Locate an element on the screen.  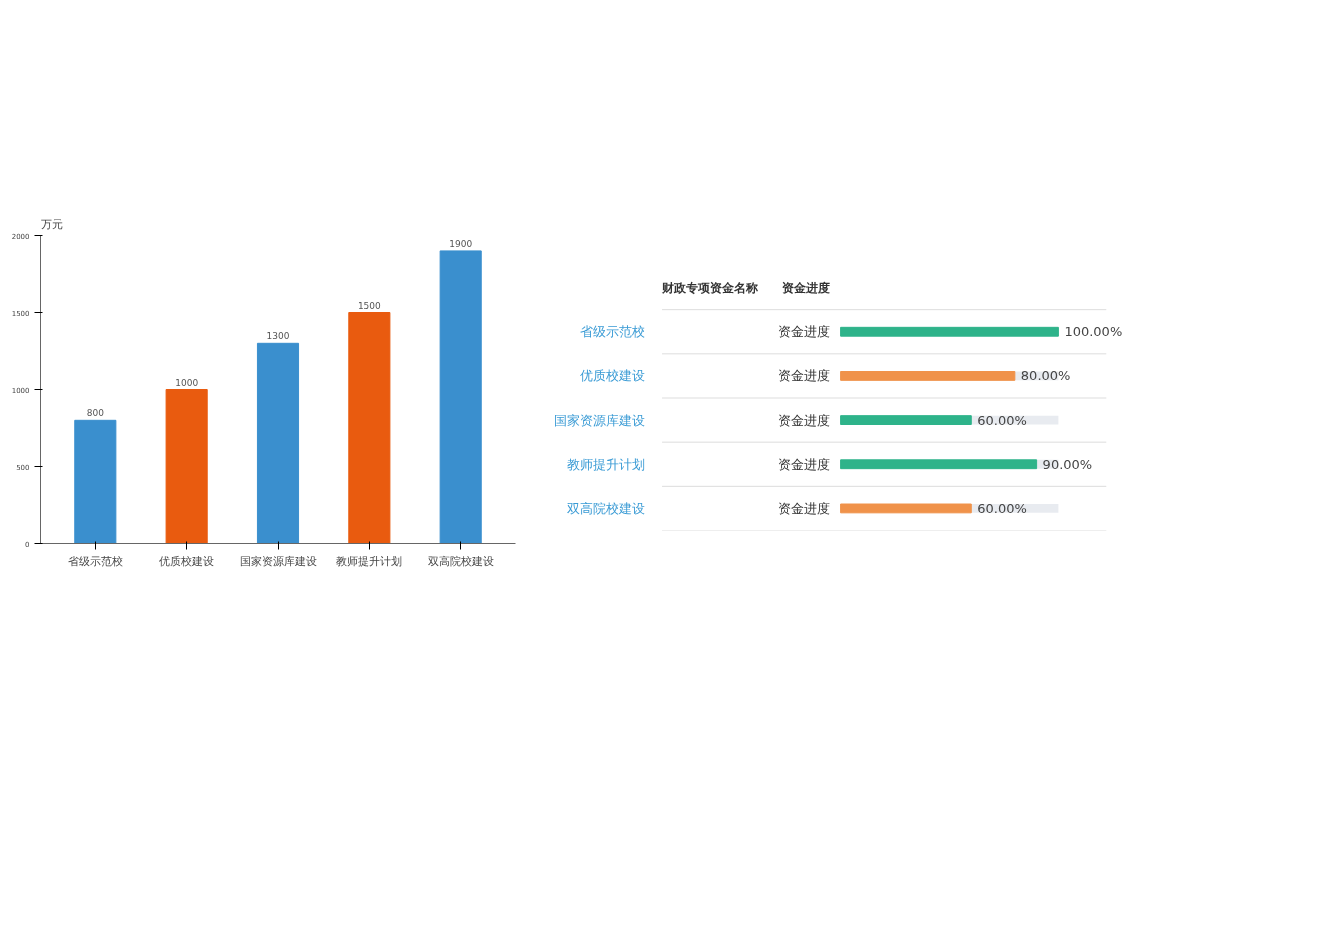
x-tick-label: 双高院校建设 is located at coordinates (460, 561).